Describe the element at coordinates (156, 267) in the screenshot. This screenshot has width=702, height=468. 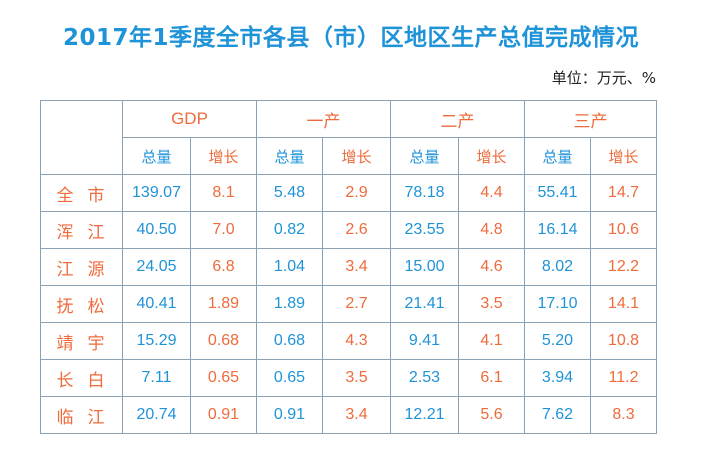
I see `total-value: 24.05` at that location.